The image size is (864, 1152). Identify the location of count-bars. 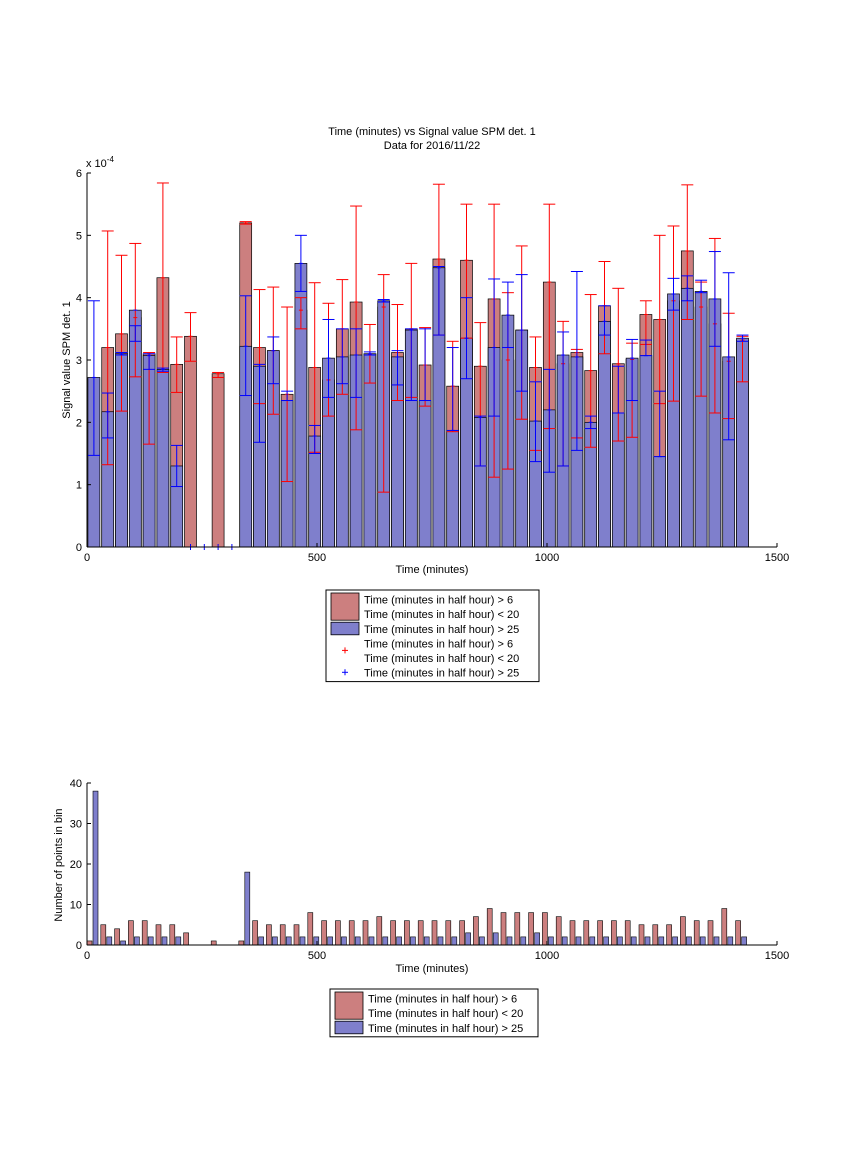
(416, 868).